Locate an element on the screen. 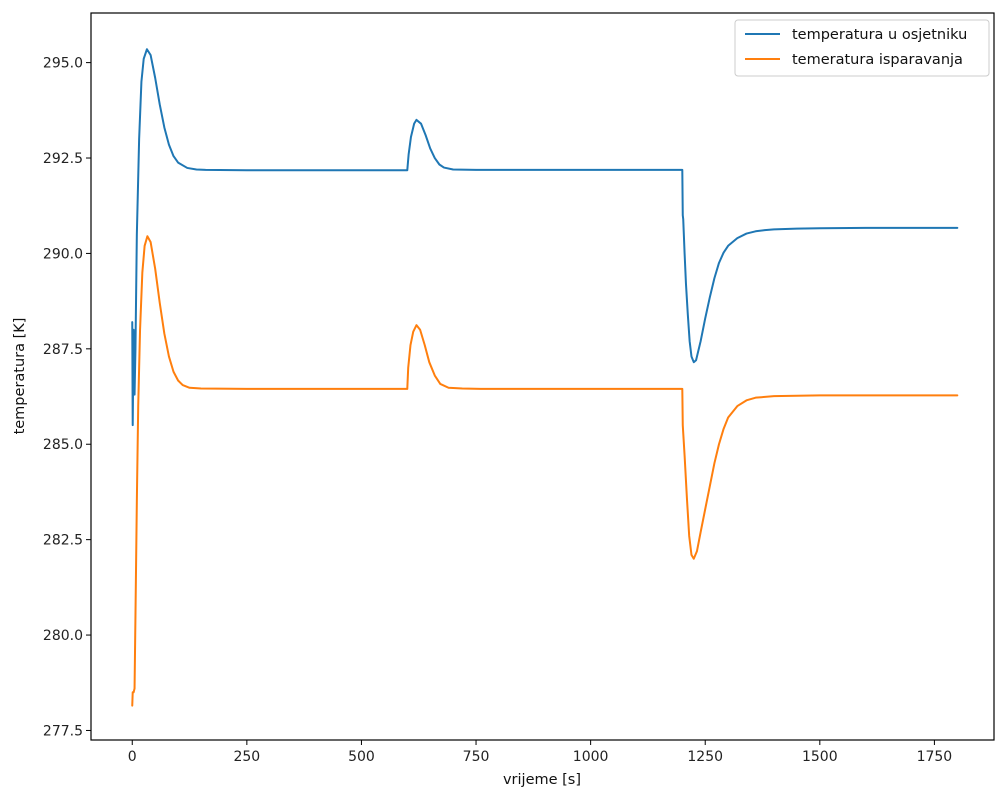 The width and height of the screenshot is (995, 789). x-tick-label: 1250 is located at coordinates (705, 757).